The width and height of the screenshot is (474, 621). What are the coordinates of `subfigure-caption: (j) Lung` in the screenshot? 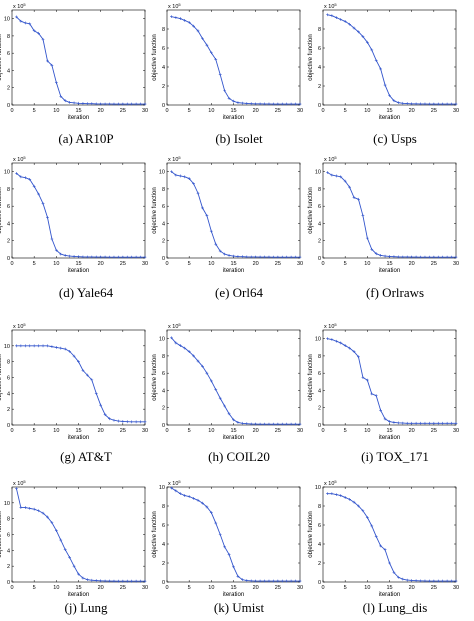 It's located at (86, 607).